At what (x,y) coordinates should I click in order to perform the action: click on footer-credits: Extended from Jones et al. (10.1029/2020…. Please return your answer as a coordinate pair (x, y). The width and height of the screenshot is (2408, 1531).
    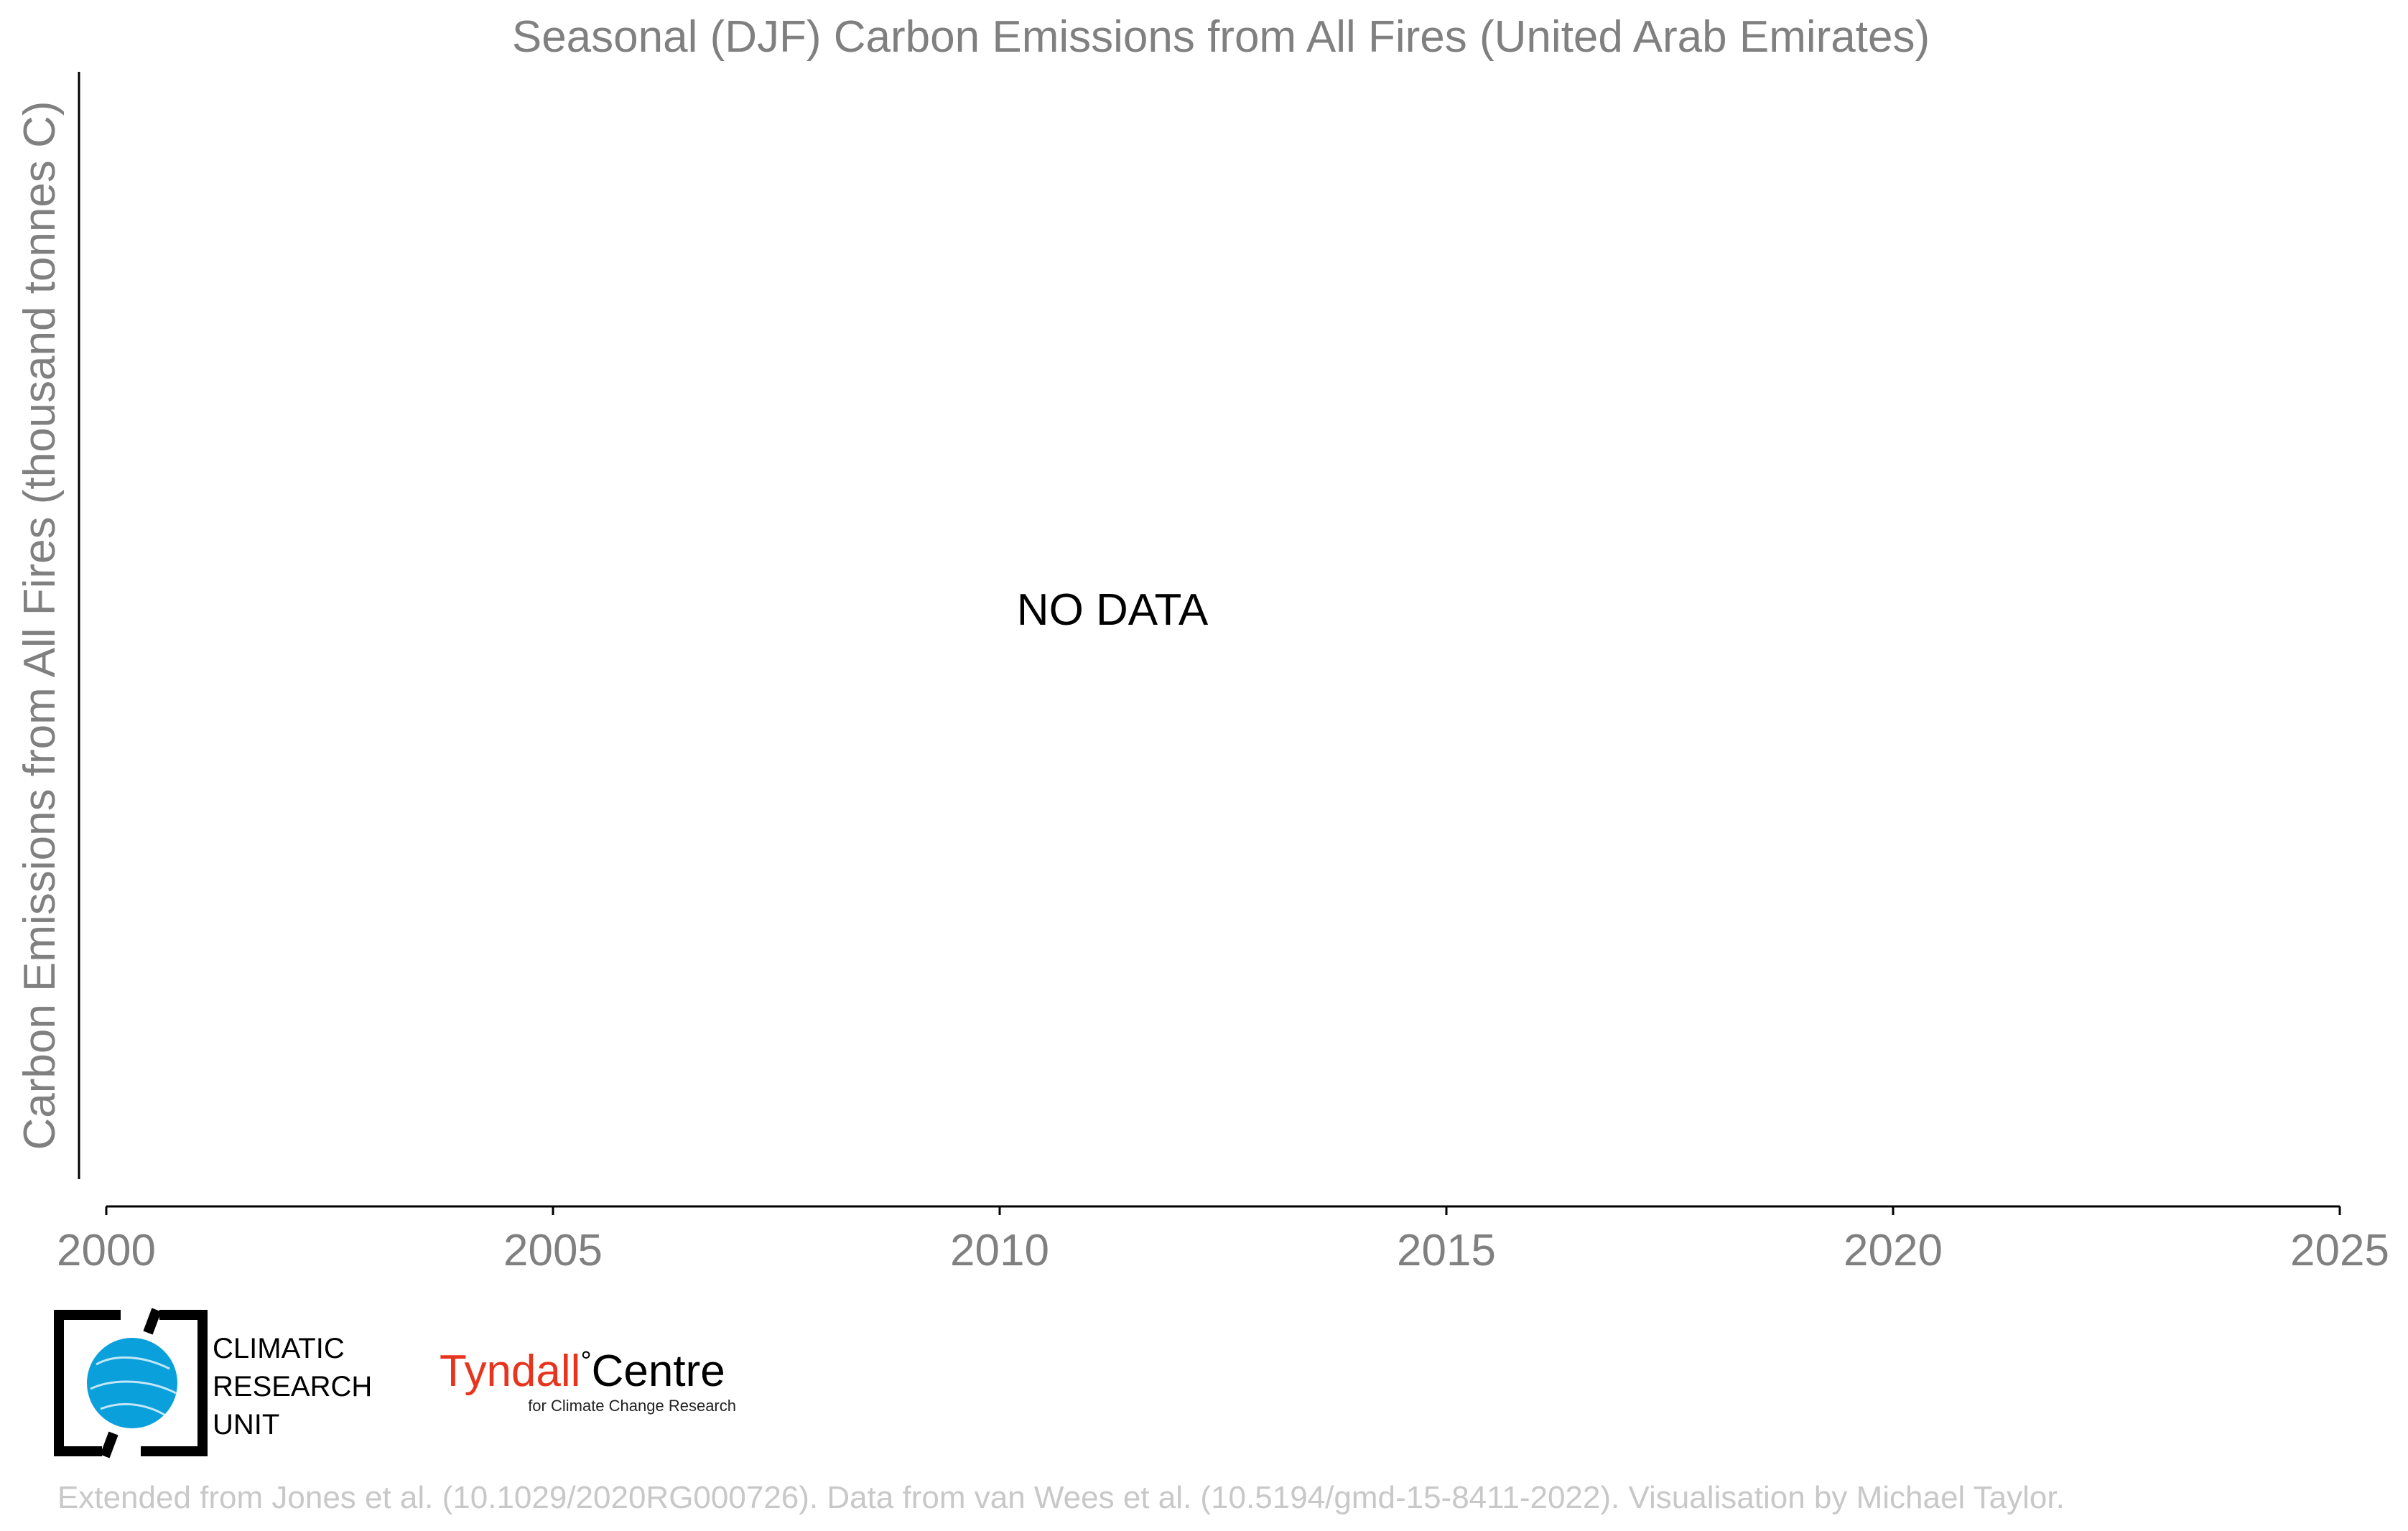
    Looking at the image, I should click on (1061, 1497).